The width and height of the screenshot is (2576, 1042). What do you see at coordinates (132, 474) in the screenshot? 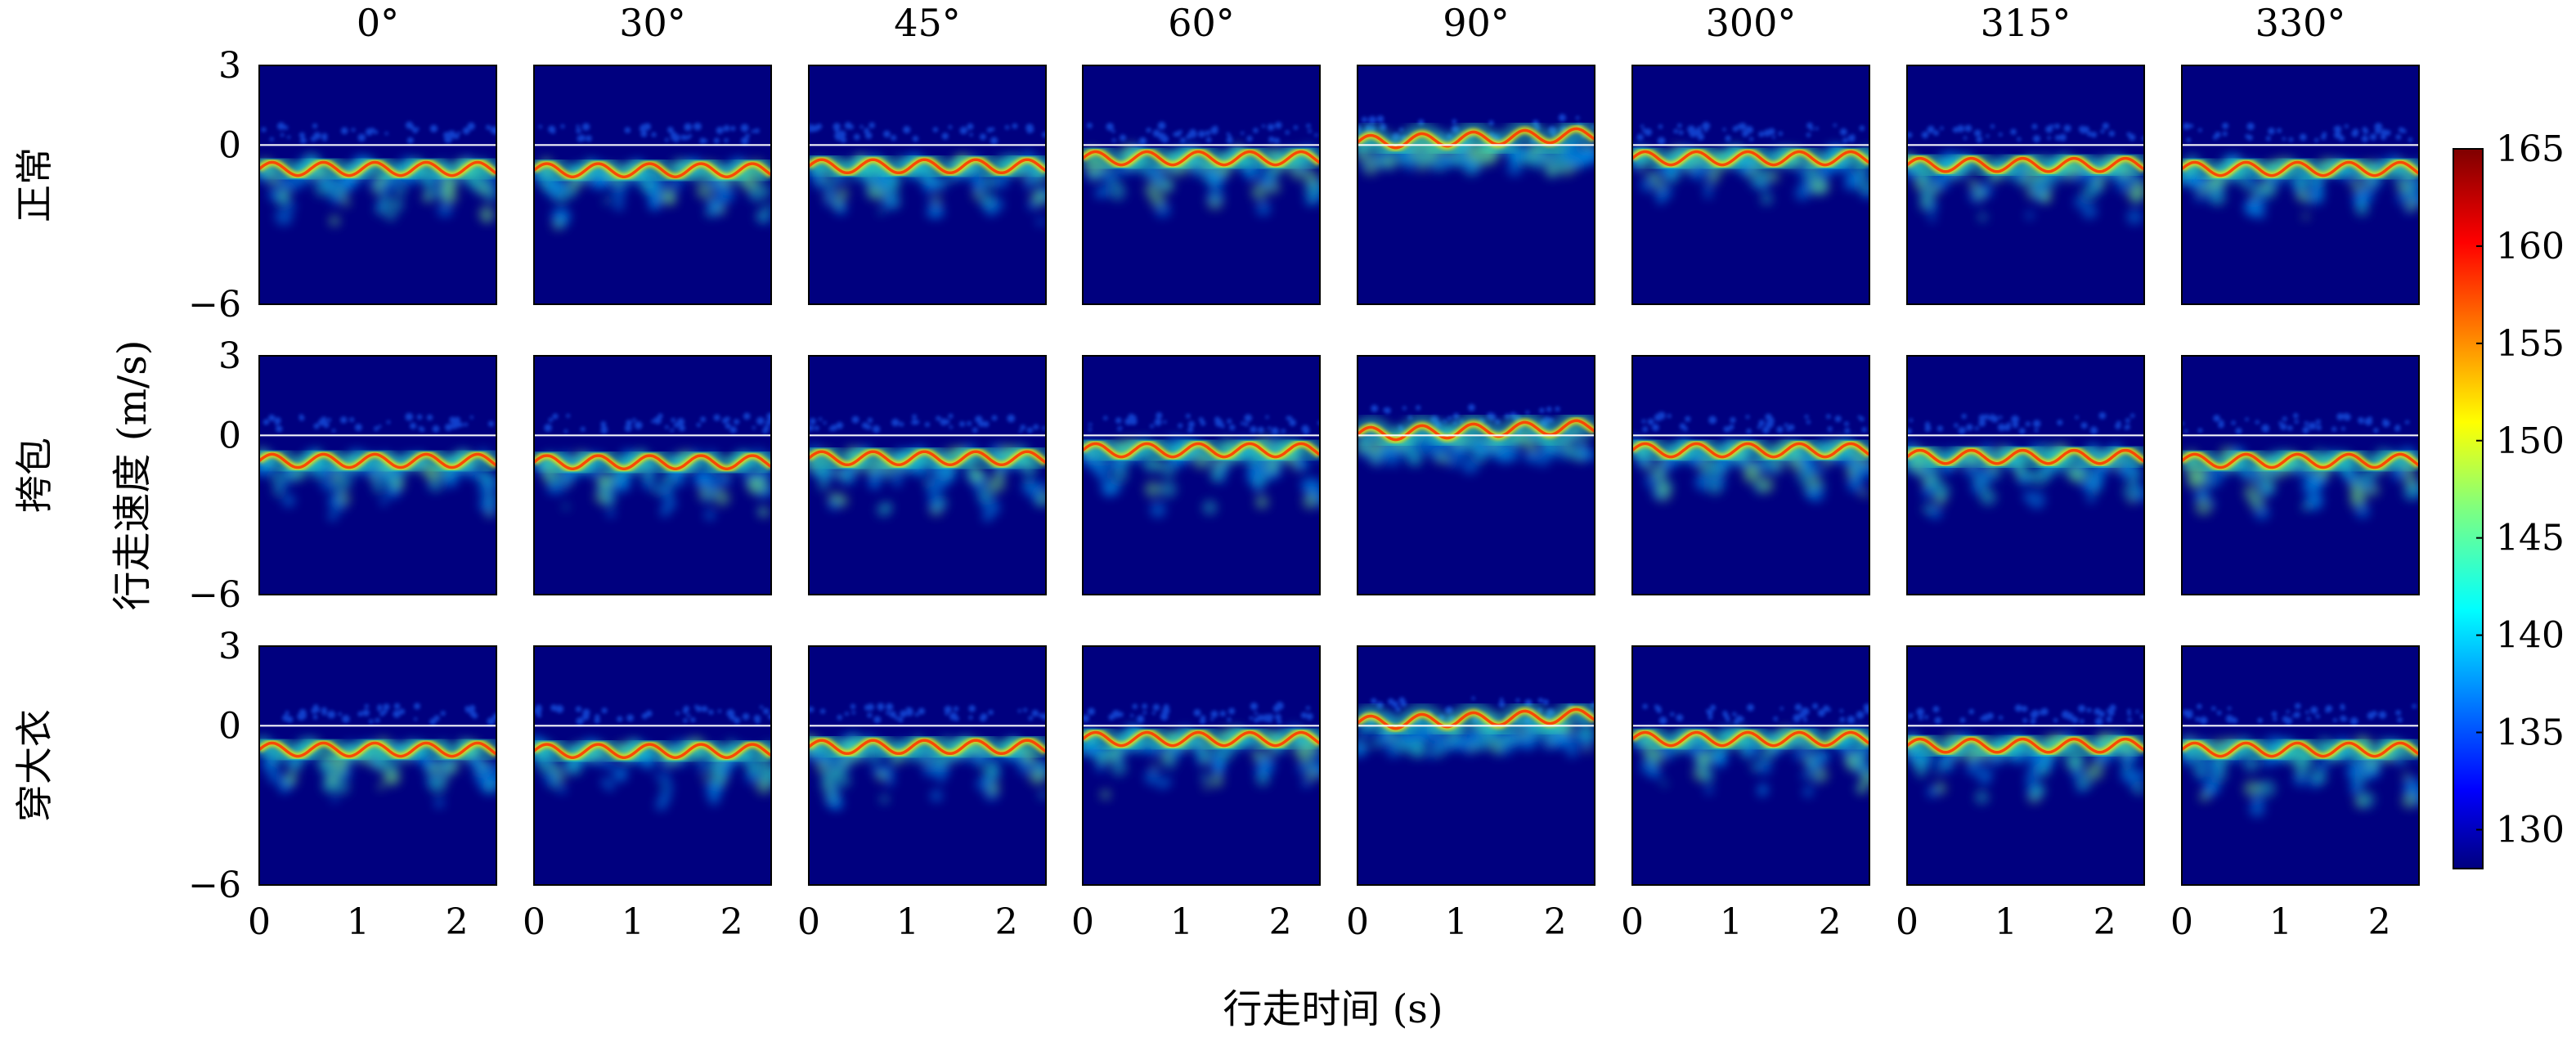
I see `y-axis-label: 行走速度 (m/s)` at bounding box center [132, 474].